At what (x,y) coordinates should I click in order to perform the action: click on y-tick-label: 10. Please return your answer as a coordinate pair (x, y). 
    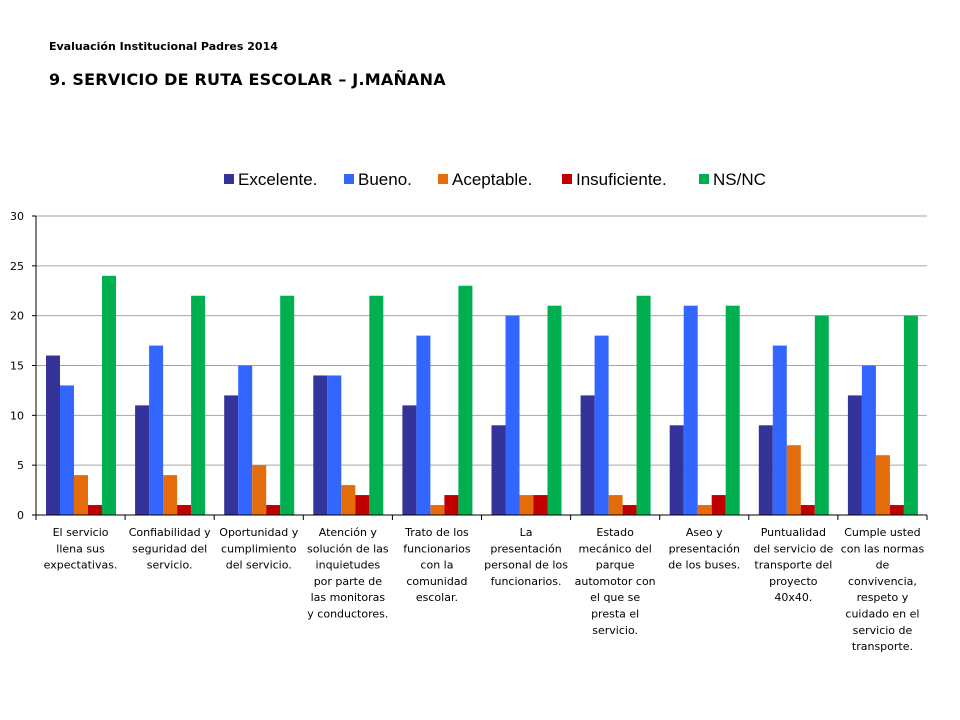
    Looking at the image, I should click on (17, 415).